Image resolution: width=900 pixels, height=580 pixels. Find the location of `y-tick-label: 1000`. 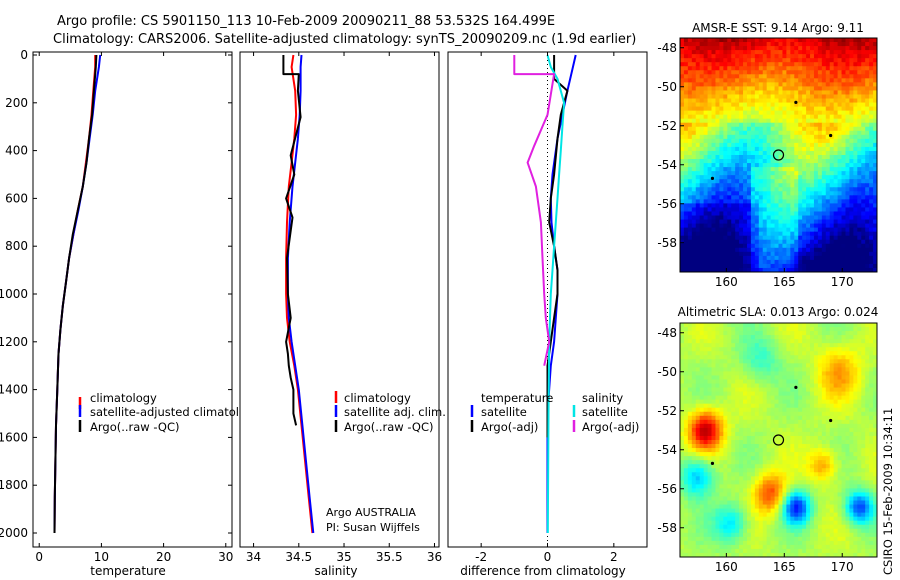

y-tick-label: 1000 is located at coordinates (14, 294).